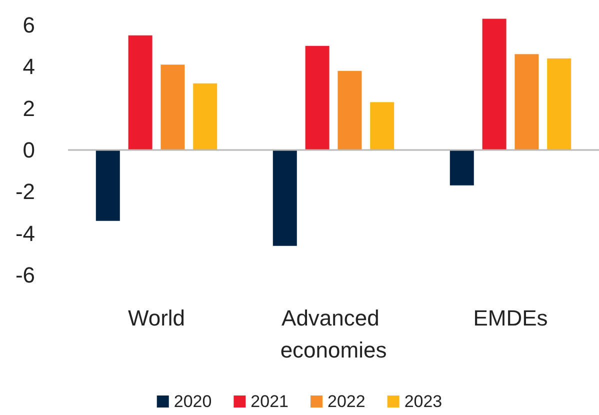  Describe the element at coordinates (28, 67) in the screenshot. I see `y-tick-label: 4` at that location.